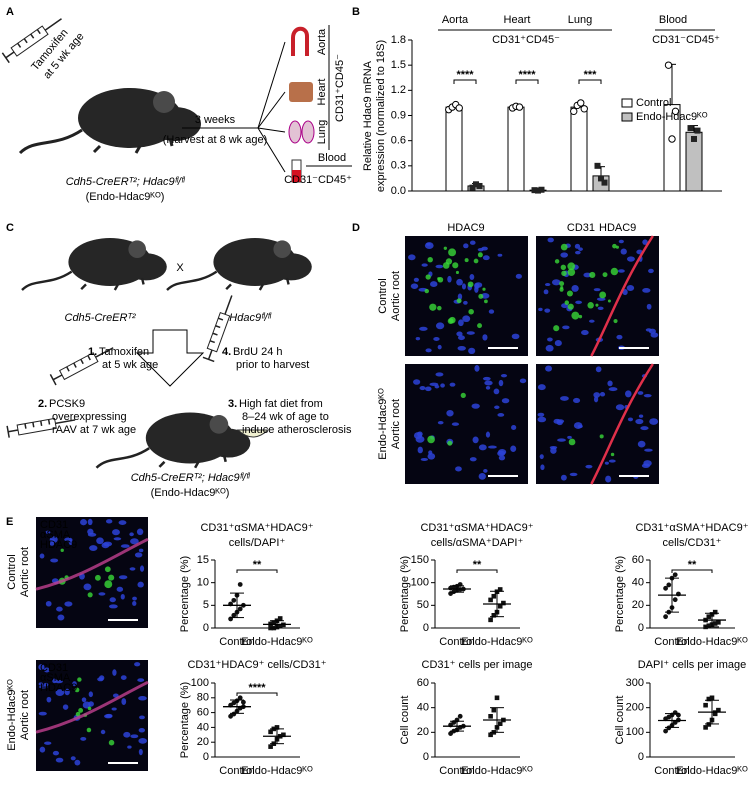 The width and height of the screenshot is (750, 801). I want to click on branch, so click(271, 130).